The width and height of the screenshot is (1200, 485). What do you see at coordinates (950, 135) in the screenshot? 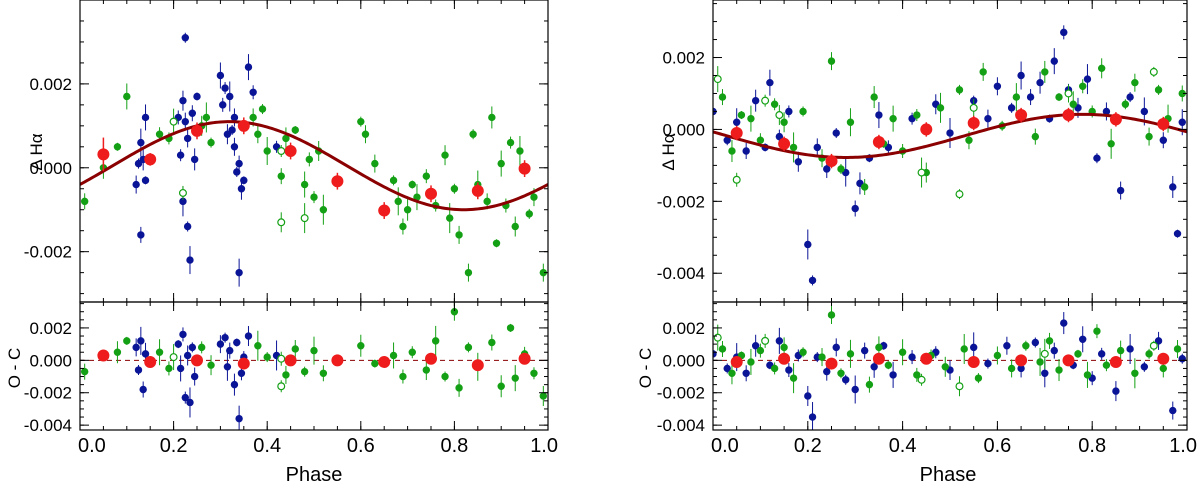
I see `fit-curve` at bounding box center [950, 135].